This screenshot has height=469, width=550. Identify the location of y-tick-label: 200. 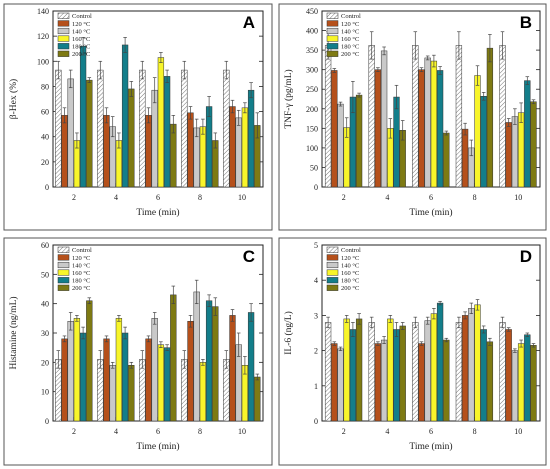
(312, 109).